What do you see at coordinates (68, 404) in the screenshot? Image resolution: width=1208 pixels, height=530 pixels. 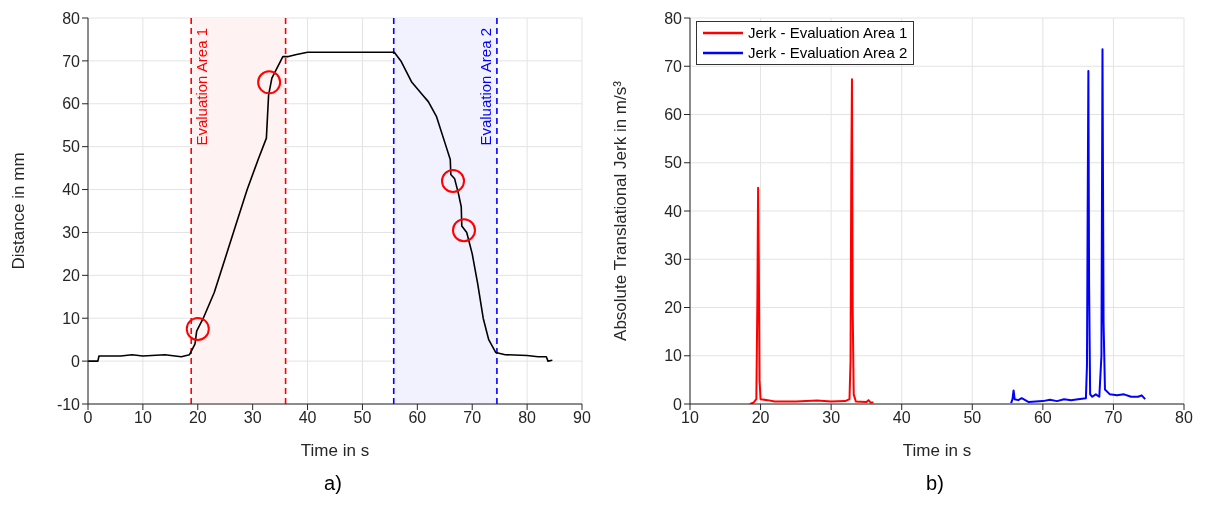 I see `y-tick-label: -10` at bounding box center [68, 404].